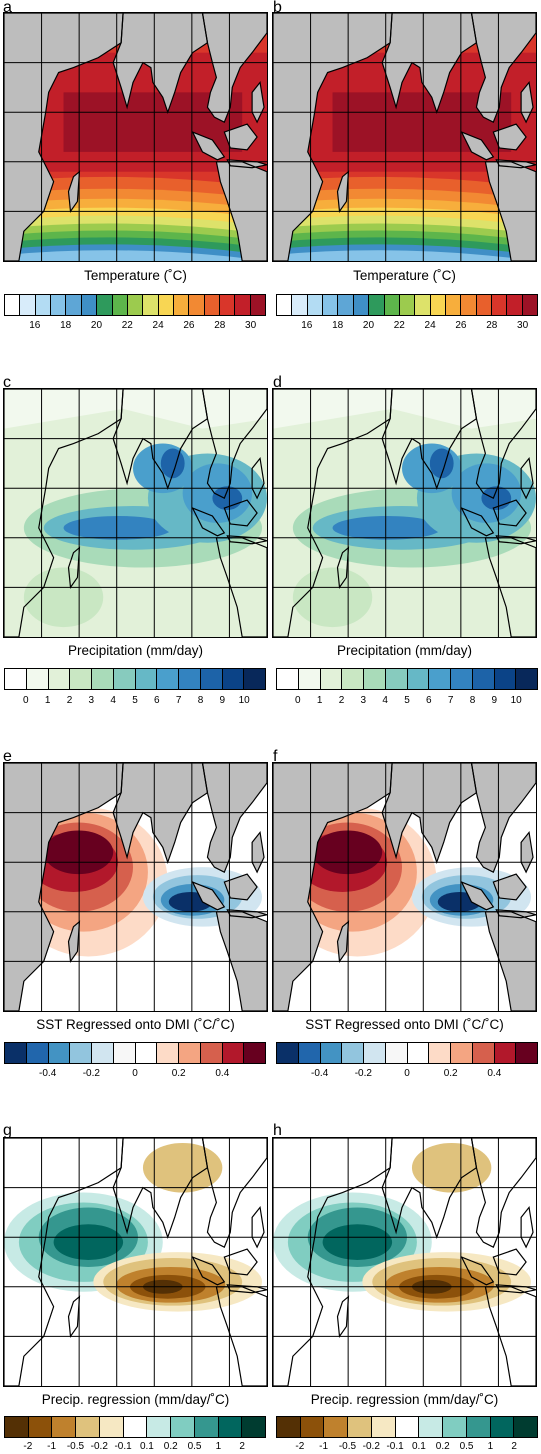 The height and width of the screenshot is (1454, 541). What do you see at coordinates (407, 305) in the screenshot?
I see `colorbar-temperature-right` at bounding box center [407, 305].